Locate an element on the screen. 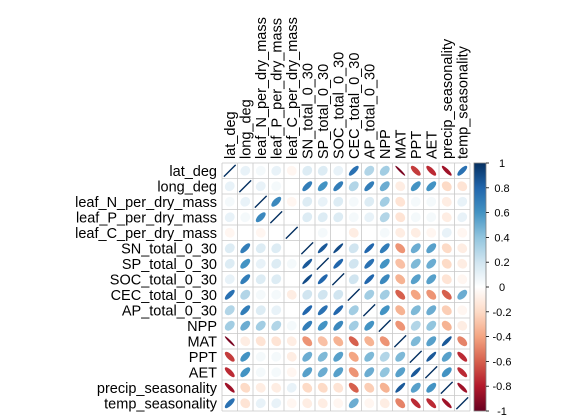 The height and width of the screenshot is (416, 565). cell-leaf_C_per_dry_mass-x-PPT is located at coordinates (415, 232).